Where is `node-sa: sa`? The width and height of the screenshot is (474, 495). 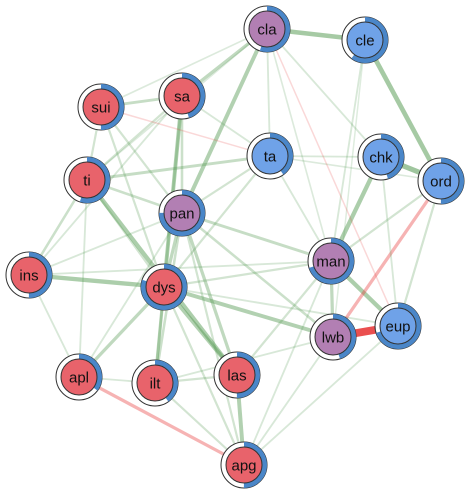
node-sa: sa is located at coordinates (182, 96).